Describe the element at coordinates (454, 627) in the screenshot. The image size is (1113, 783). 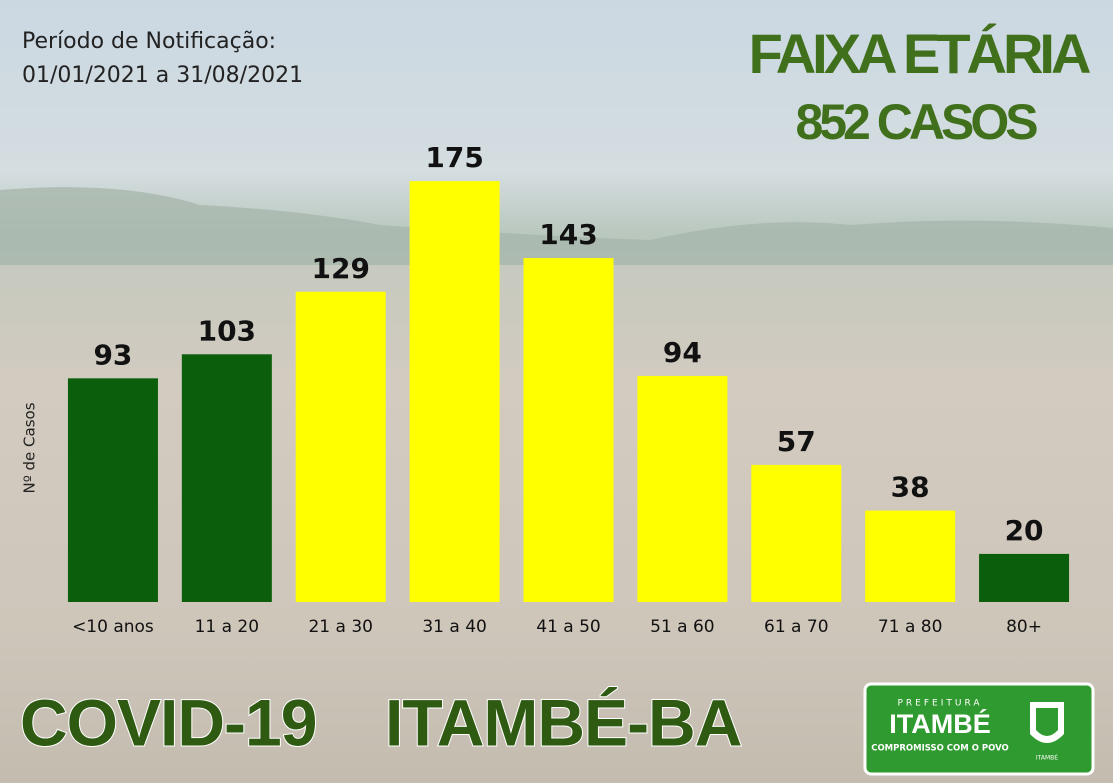
I see `x-tick-label: 31 a 40` at that location.